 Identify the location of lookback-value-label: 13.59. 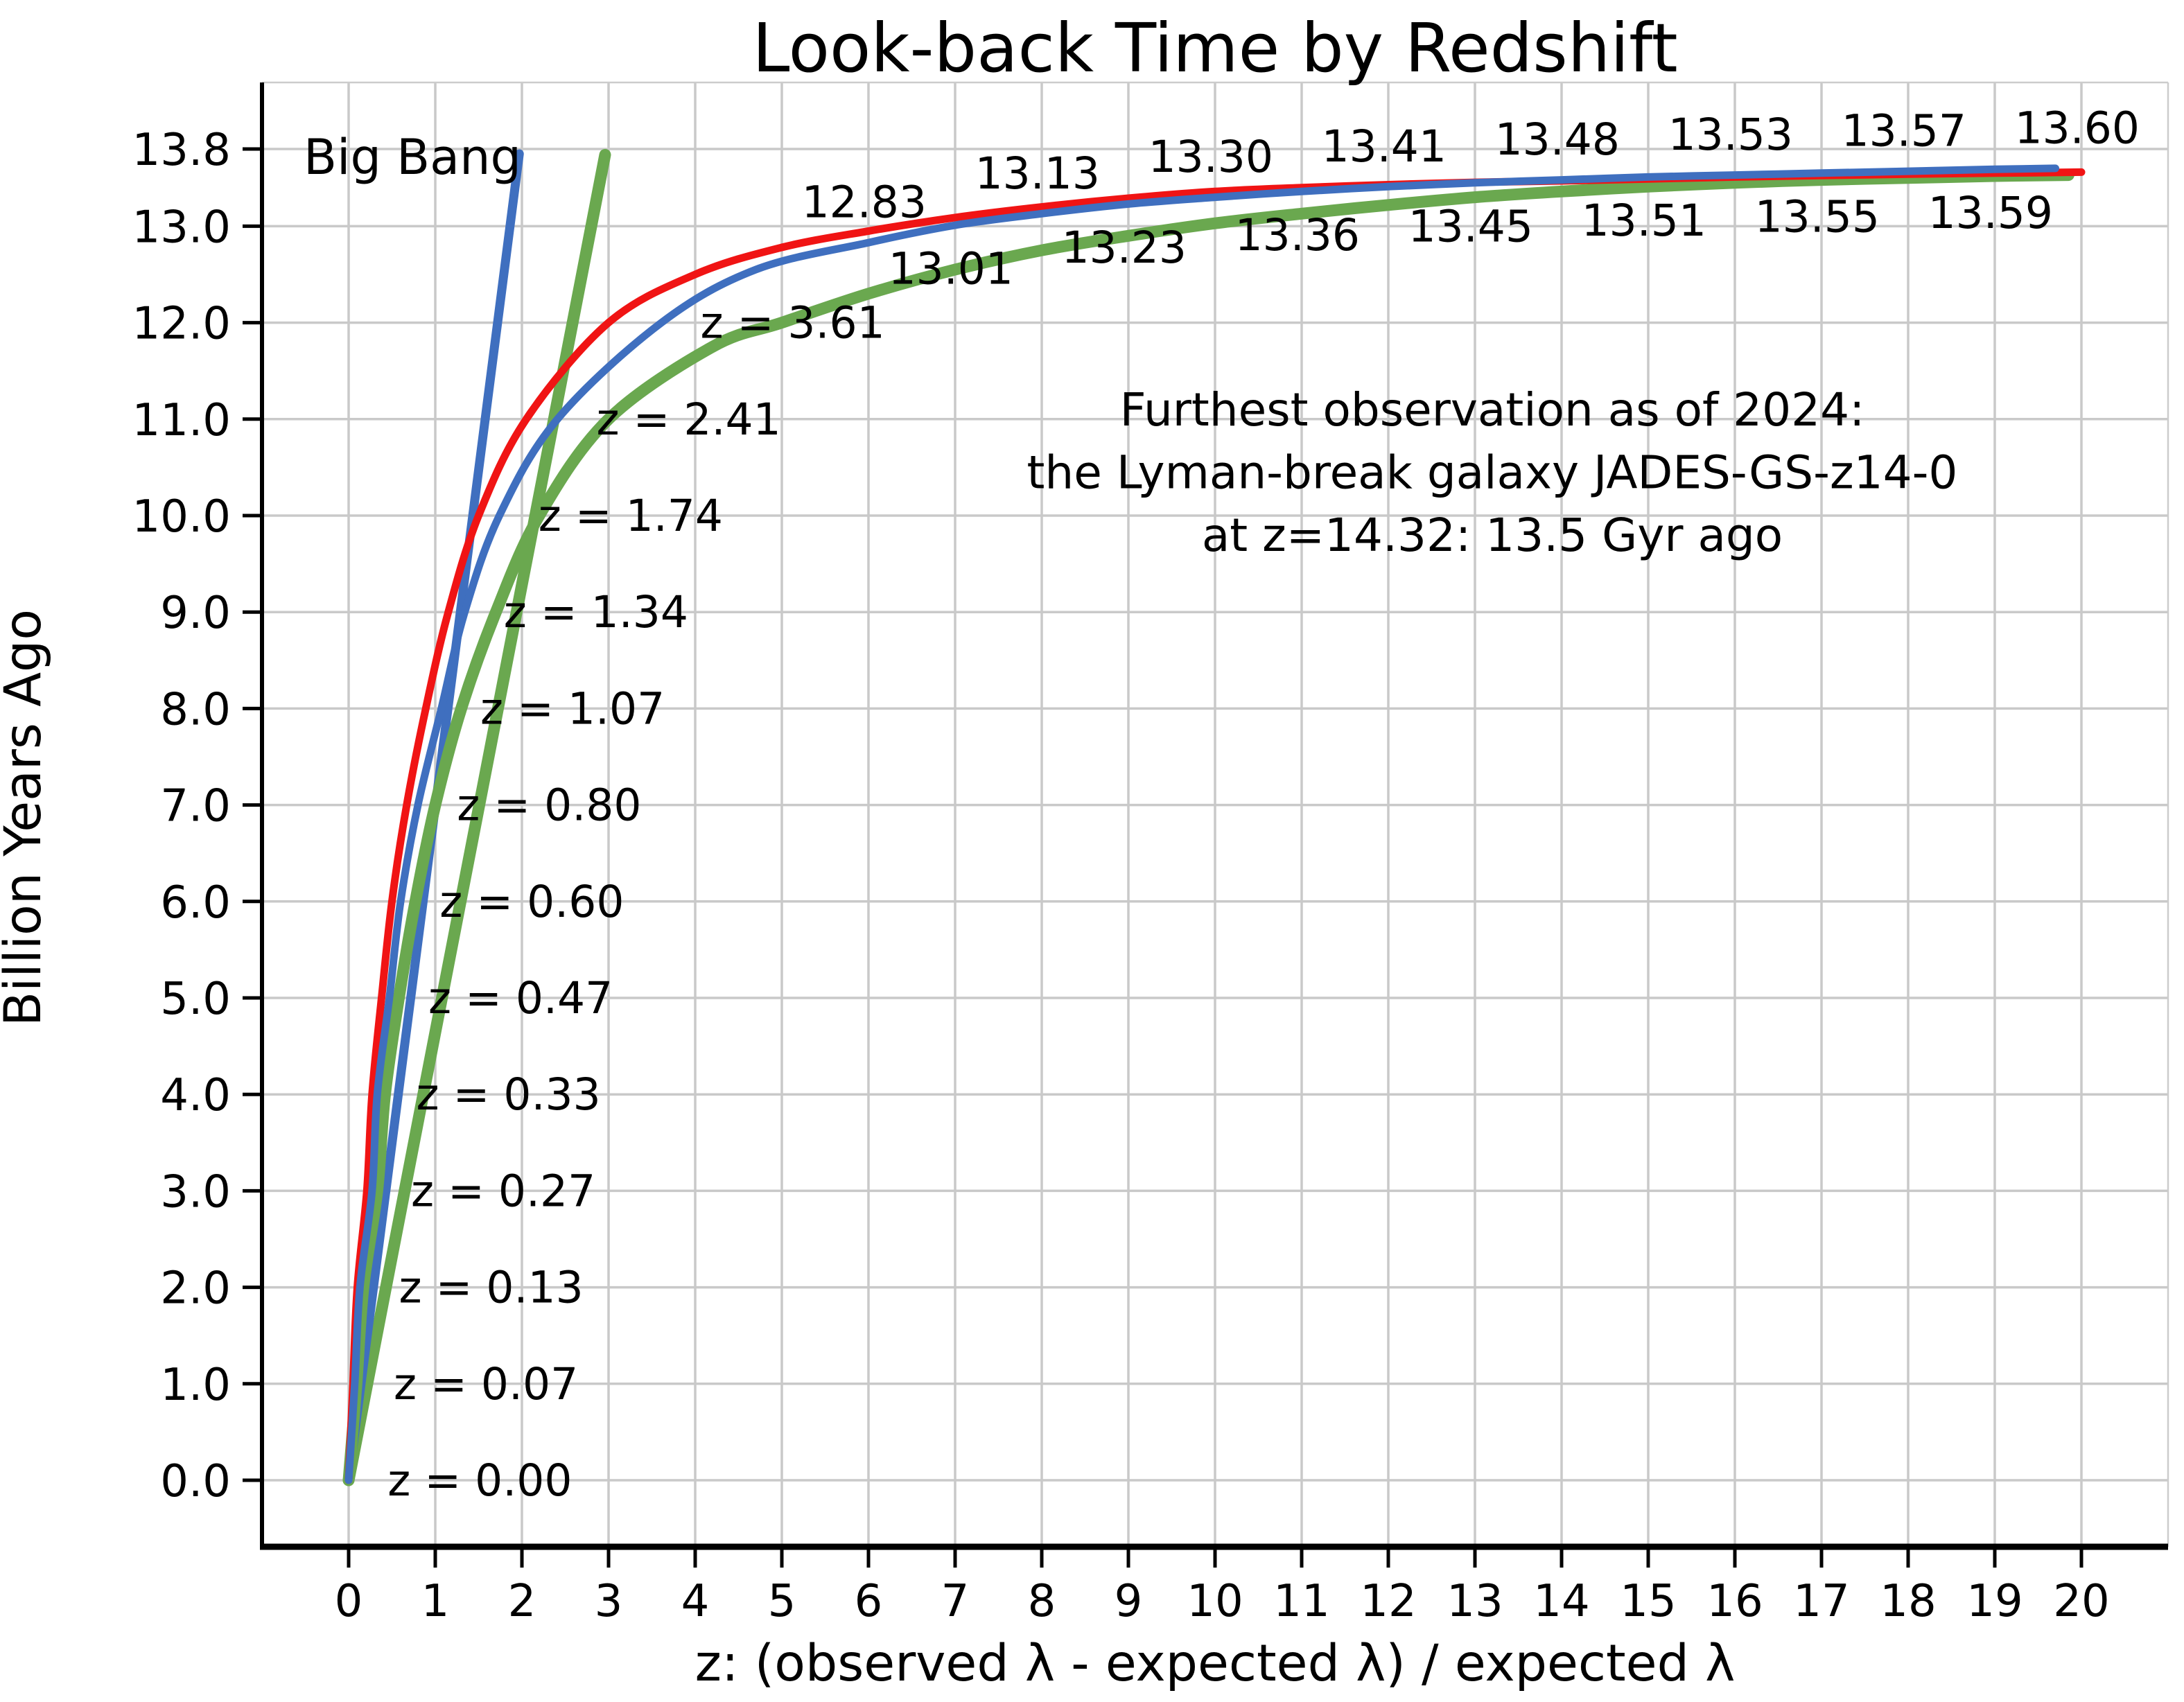
(1990, 213).